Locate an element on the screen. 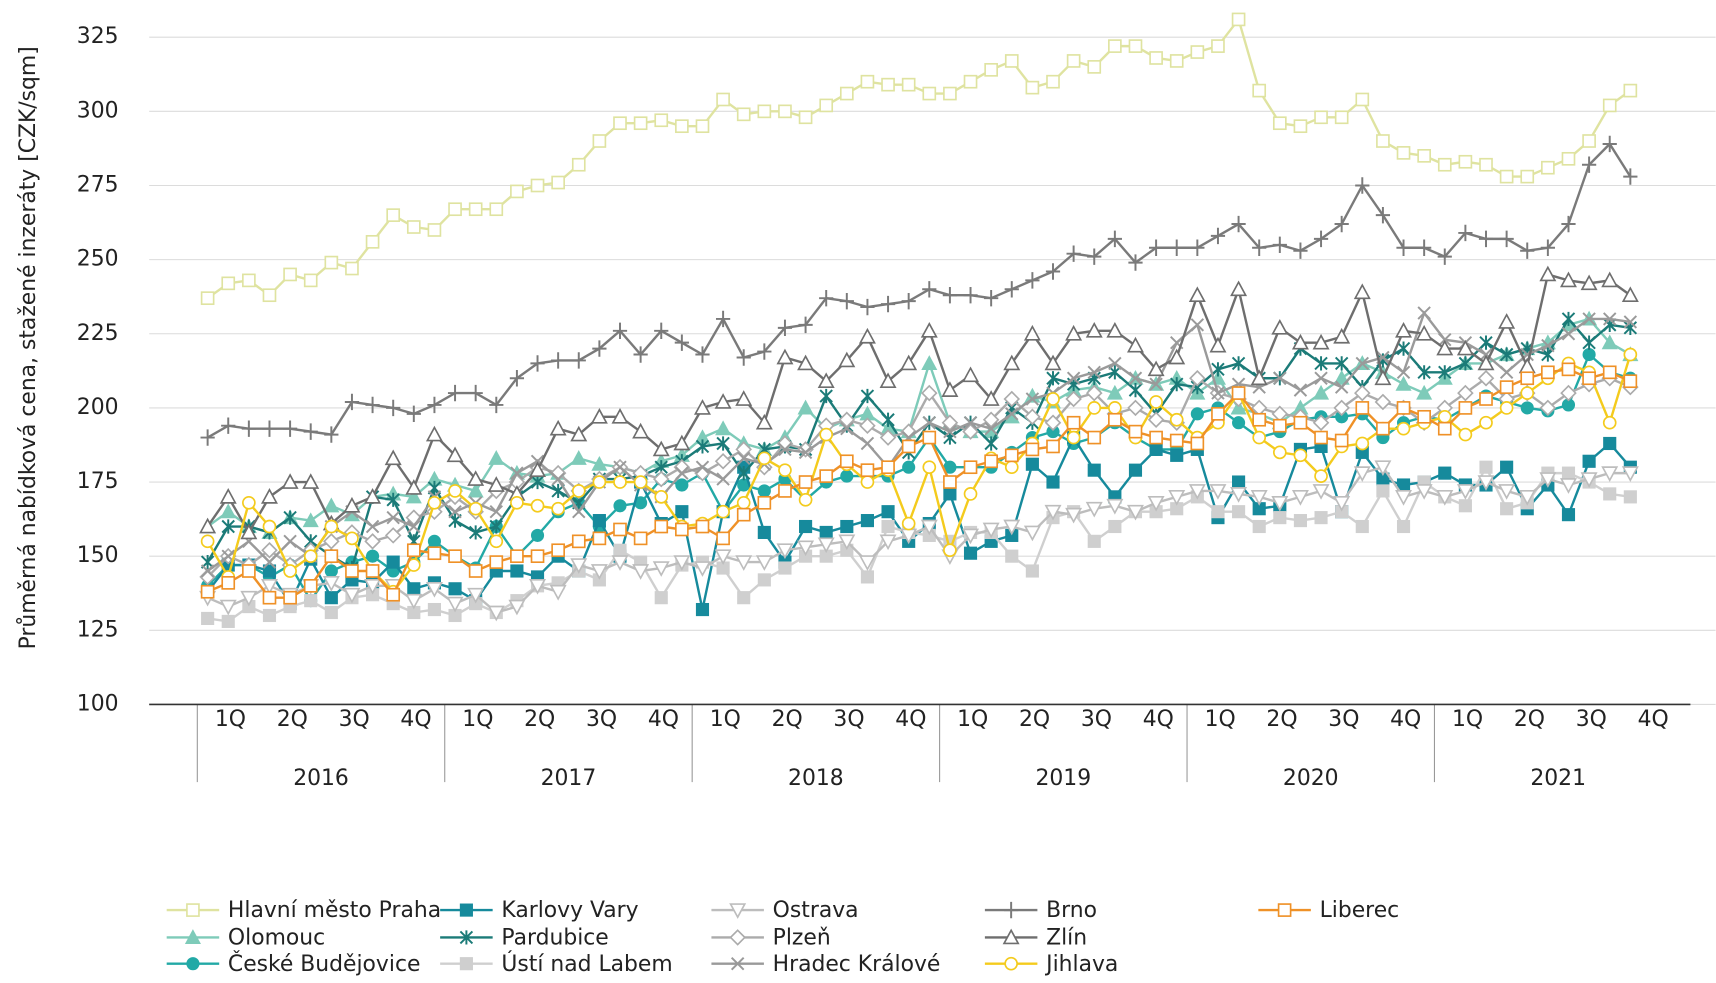 This screenshot has height=983, width=1716. x-quarter-label: 2Q is located at coordinates (539, 719).